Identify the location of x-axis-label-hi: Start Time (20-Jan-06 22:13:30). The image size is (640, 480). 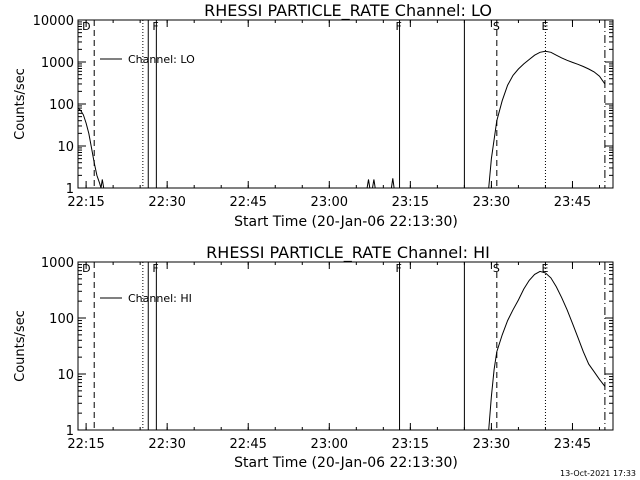
(346, 463).